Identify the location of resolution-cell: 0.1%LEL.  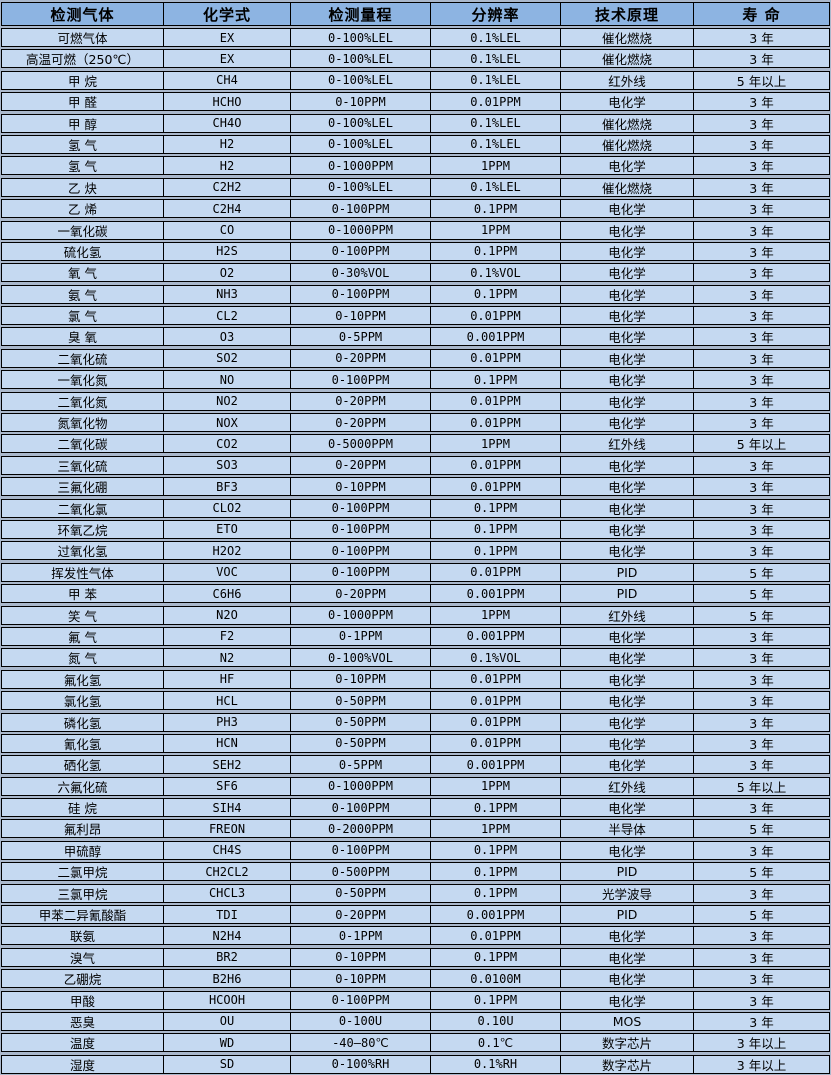
(495, 37).